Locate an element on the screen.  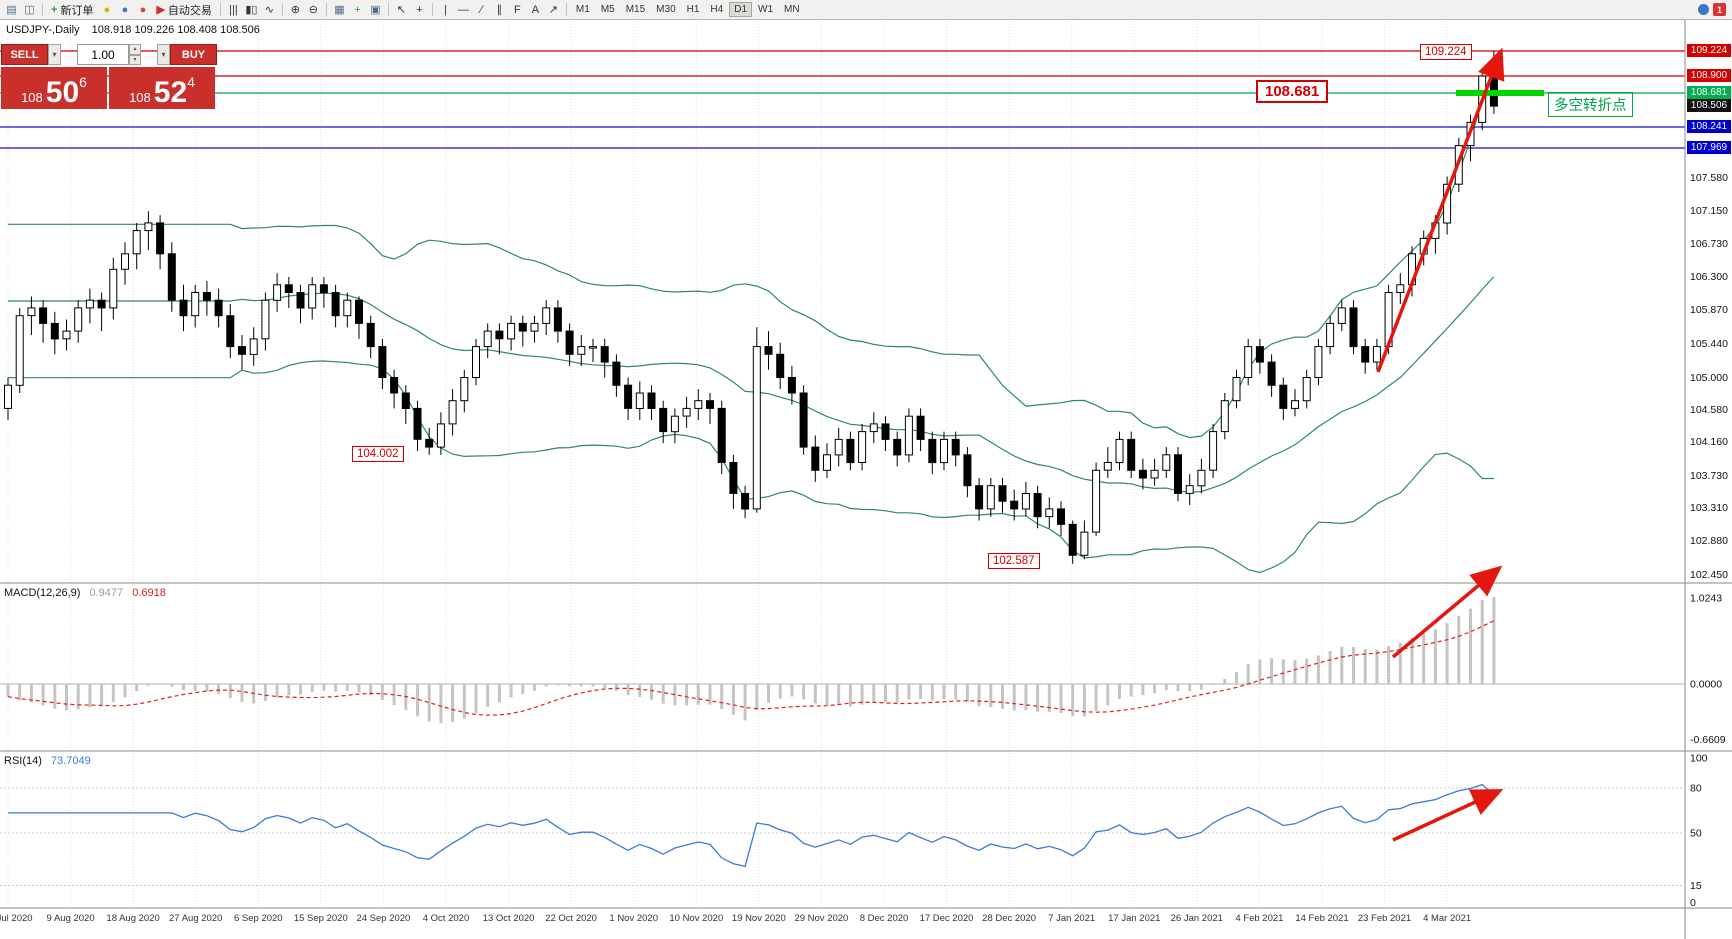
rsi-indicator-label: RSI(14) 73.7049 is located at coordinates (47, 761).